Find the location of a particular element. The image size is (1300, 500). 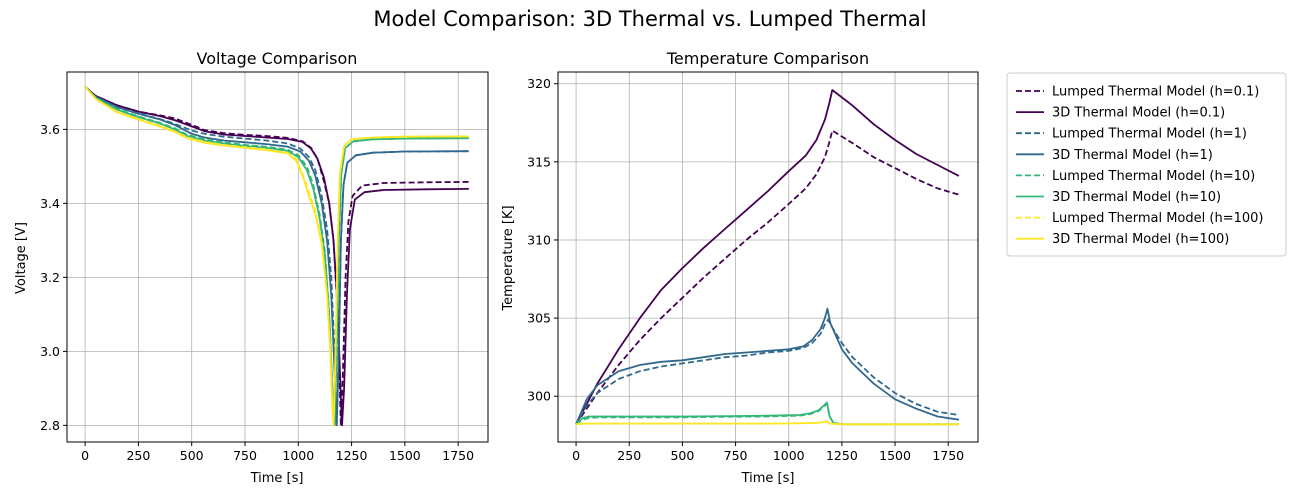

legend-entry: Lumped Thermal Model (h=10) is located at coordinates (1135, 176).